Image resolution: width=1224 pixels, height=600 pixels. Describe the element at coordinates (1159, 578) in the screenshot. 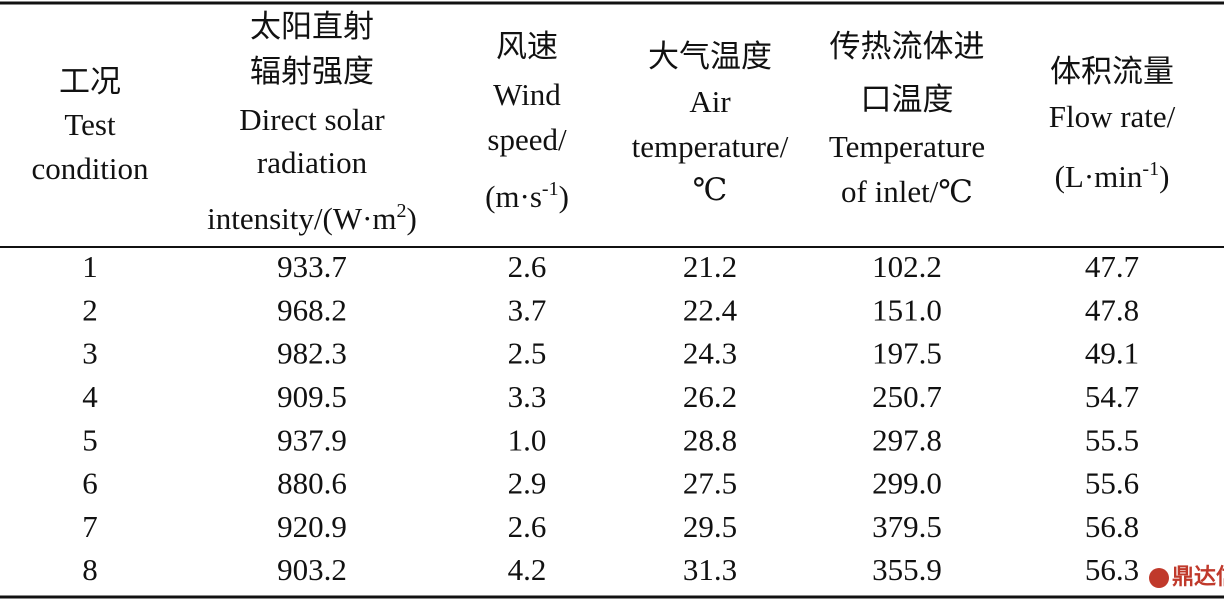

I see `watermark-logo` at that location.